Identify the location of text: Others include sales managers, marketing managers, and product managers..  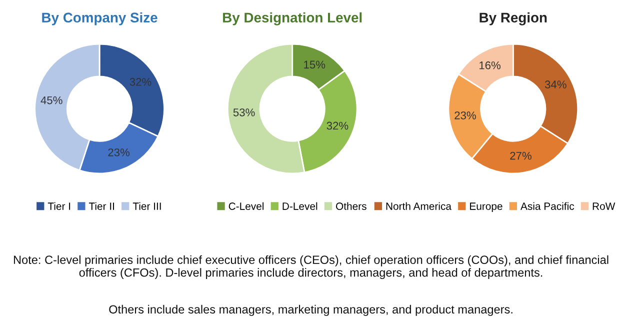
(310, 310).